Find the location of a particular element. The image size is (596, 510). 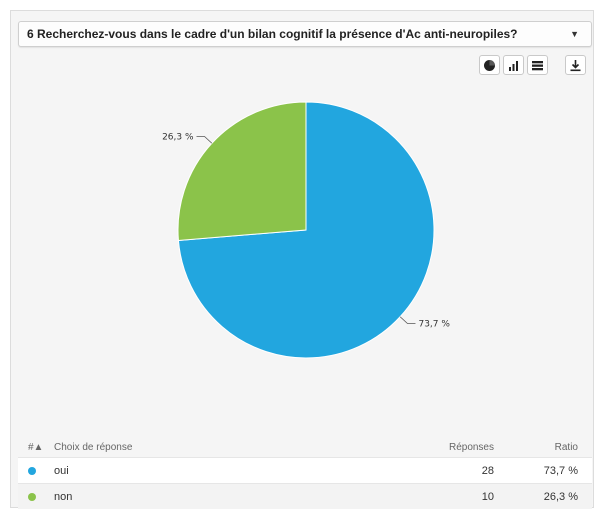

header-ratio: Ratio is located at coordinates (566, 447).